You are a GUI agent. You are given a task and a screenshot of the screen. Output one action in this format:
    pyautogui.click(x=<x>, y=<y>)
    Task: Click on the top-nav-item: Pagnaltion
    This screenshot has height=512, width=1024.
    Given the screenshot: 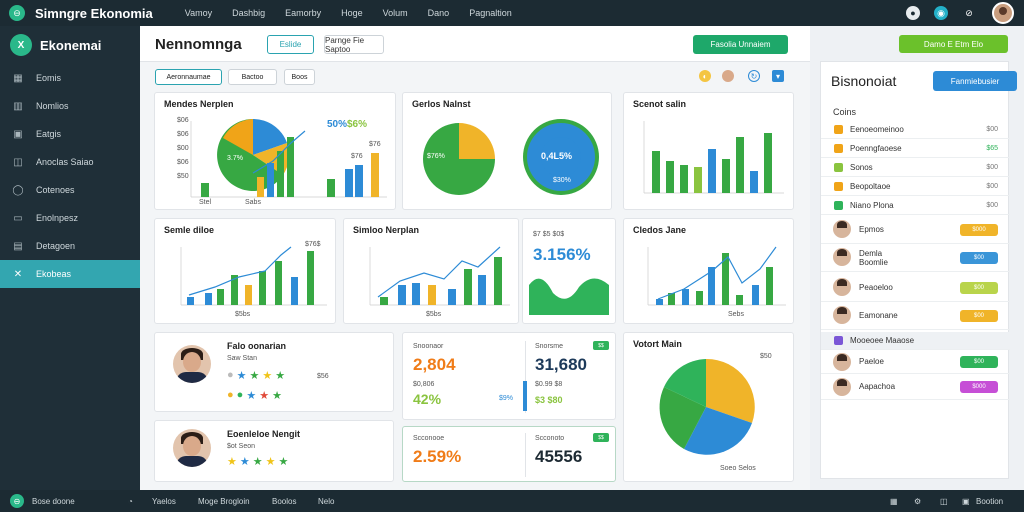 What is the action you would take?
    pyautogui.click(x=490, y=13)
    